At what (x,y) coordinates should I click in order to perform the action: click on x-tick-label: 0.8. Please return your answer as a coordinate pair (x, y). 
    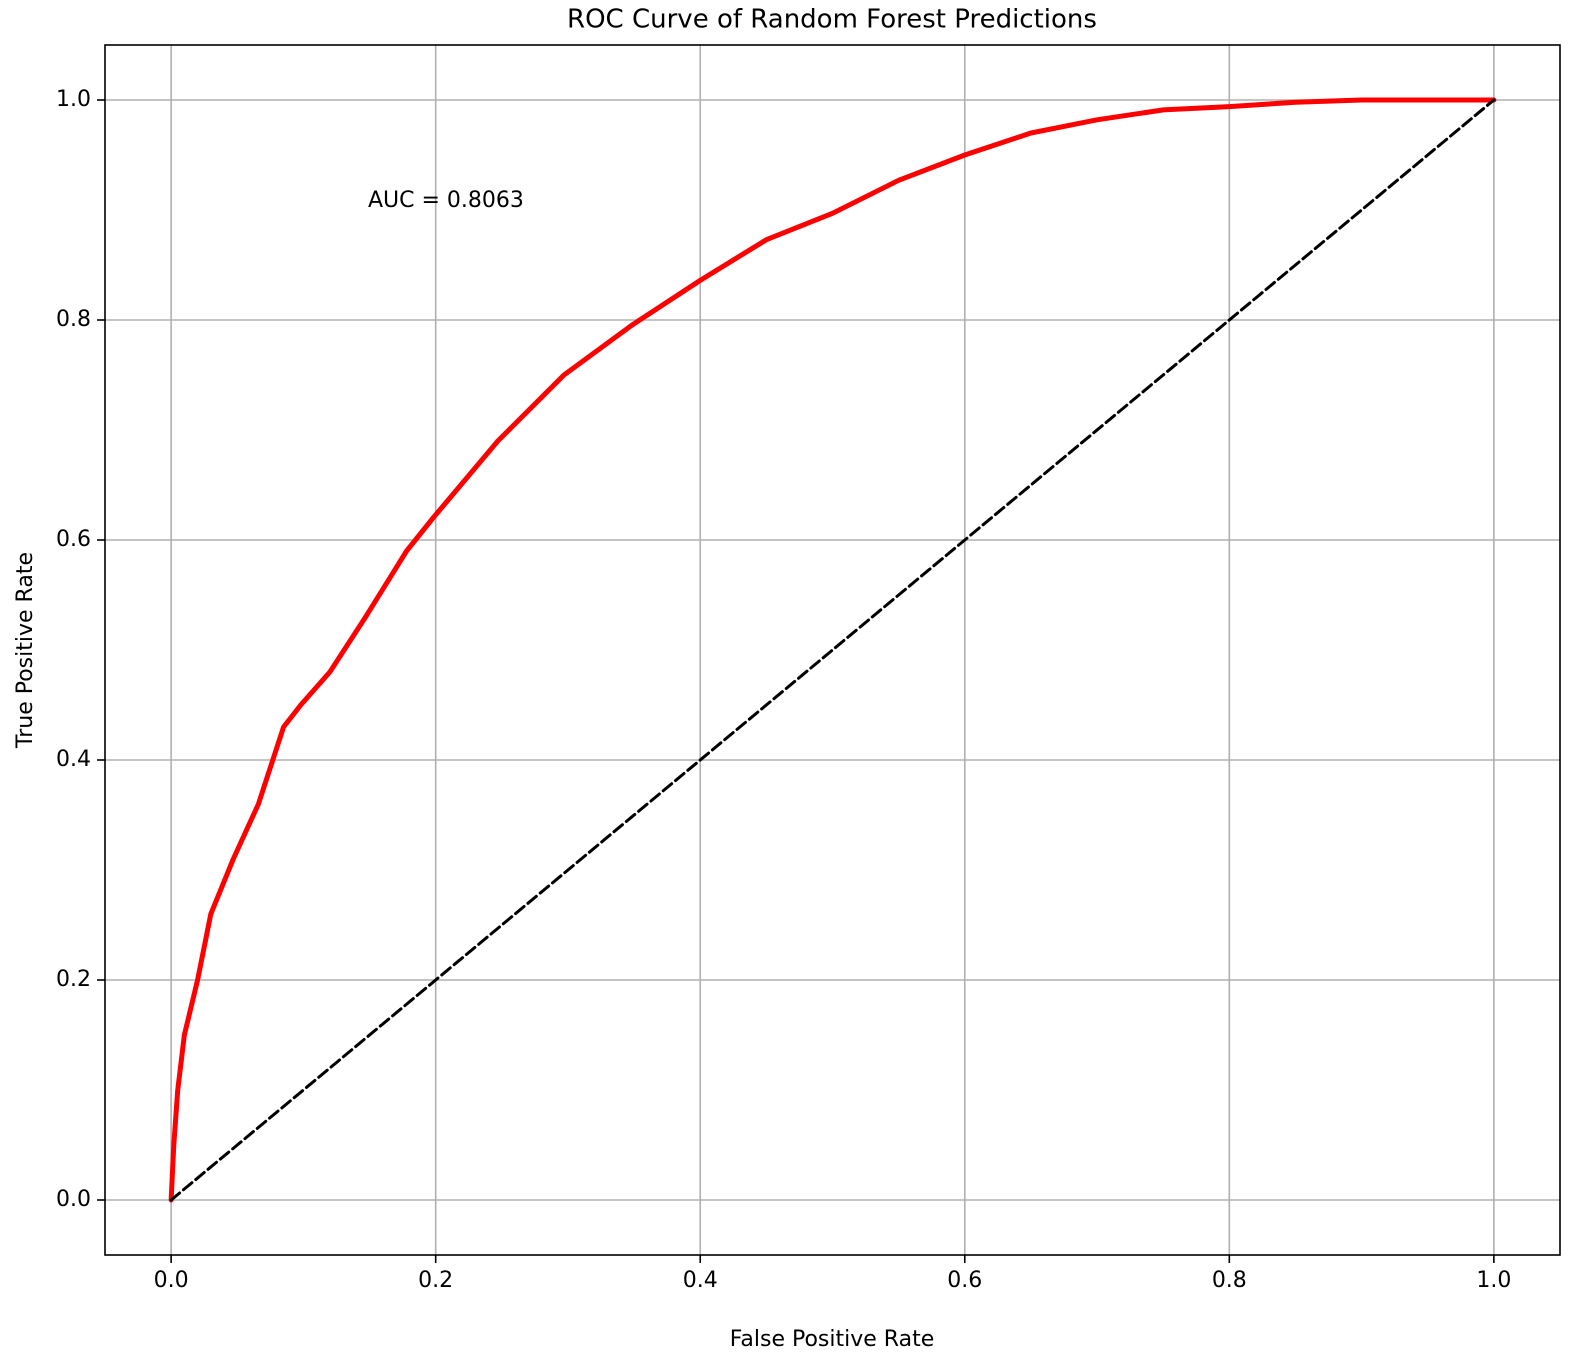
    Looking at the image, I should click on (1229, 1280).